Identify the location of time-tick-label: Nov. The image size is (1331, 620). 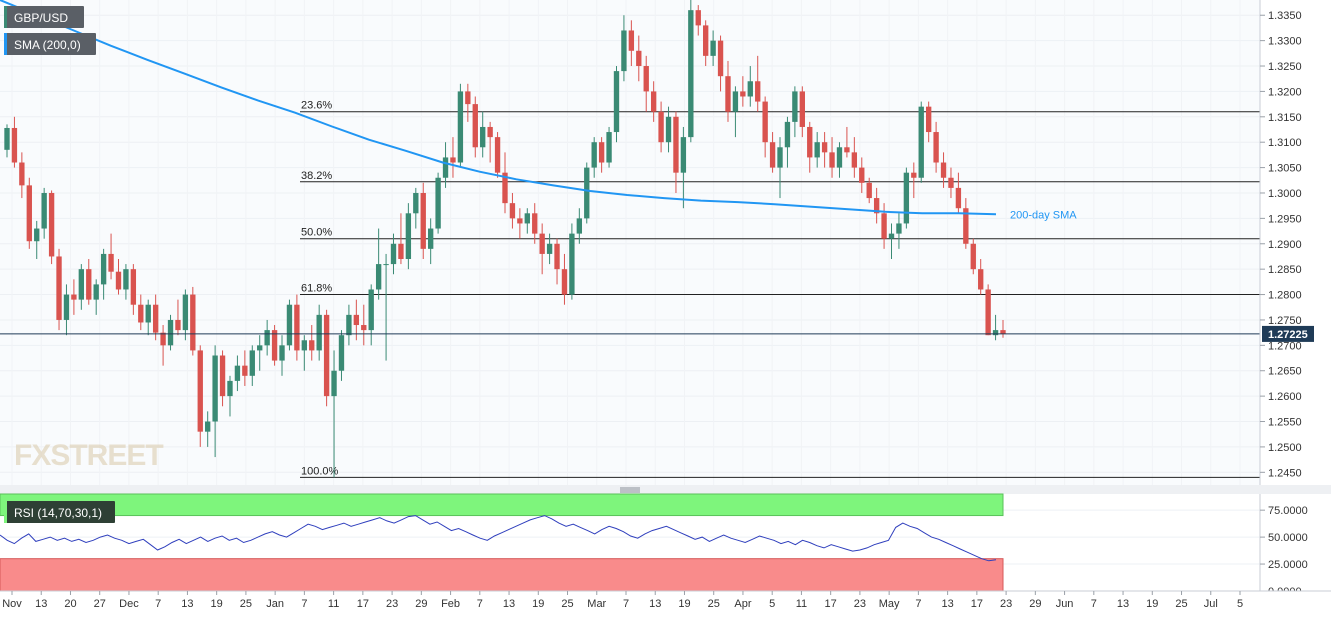
(12, 604).